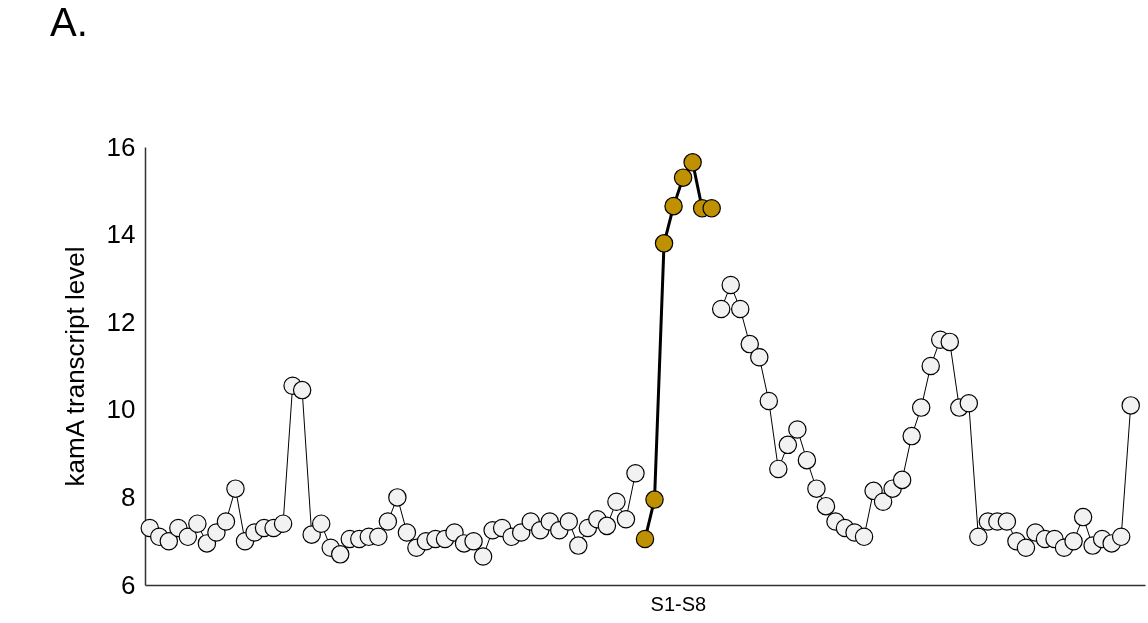  Describe the element at coordinates (69, 22) in the screenshot. I see `chart-title: A.` at that location.